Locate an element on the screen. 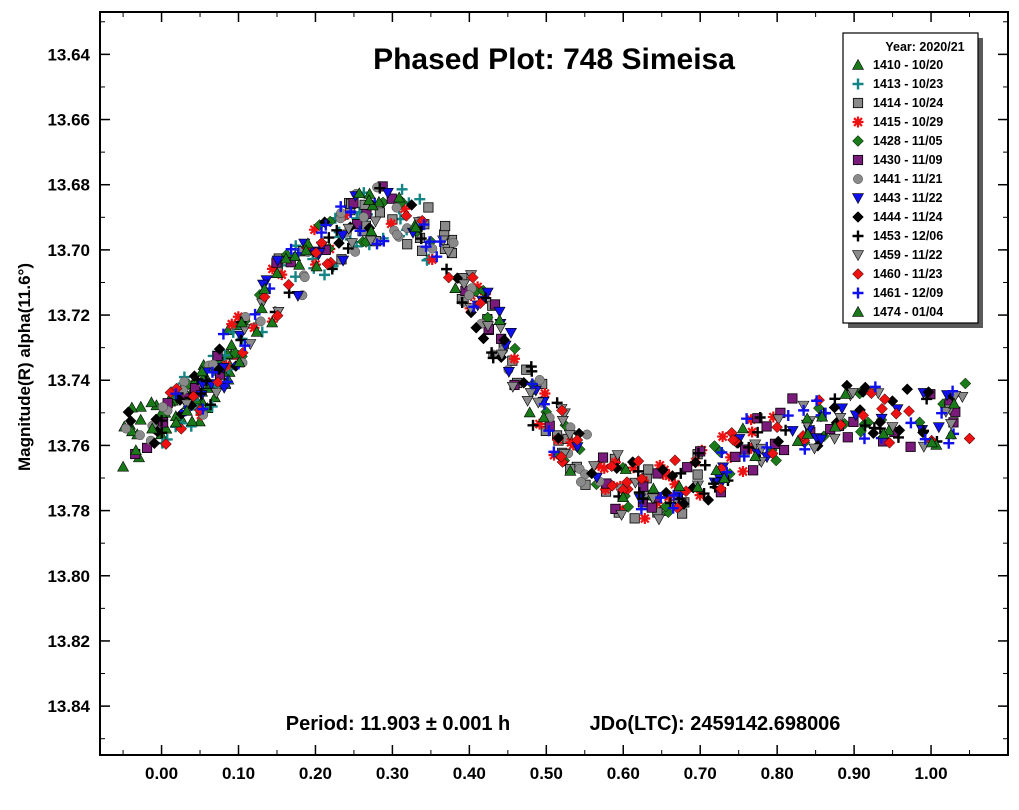 This screenshot has width=1019, height=810. legend-item-label: 1453 - 12/06 is located at coordinates (908, 236).